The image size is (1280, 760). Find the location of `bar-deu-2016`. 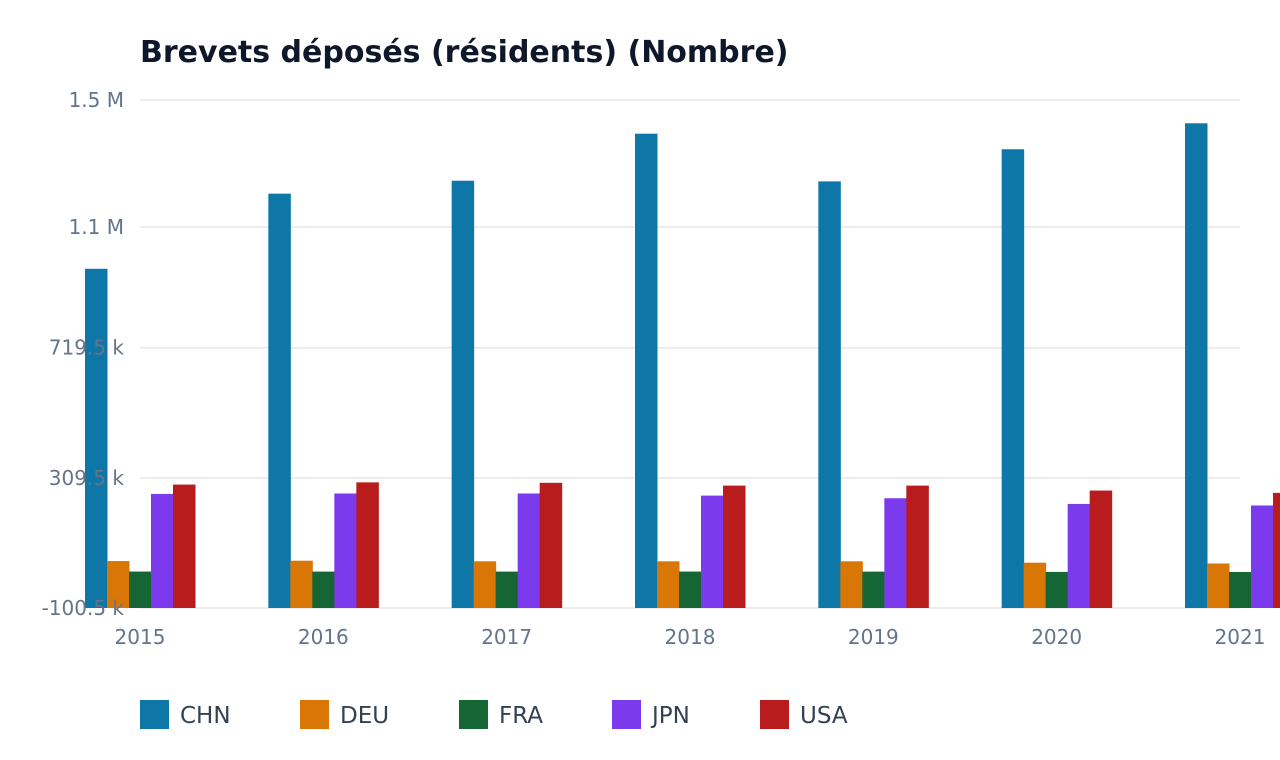

bar-deu-2016 is located at coordinates (301, 584).